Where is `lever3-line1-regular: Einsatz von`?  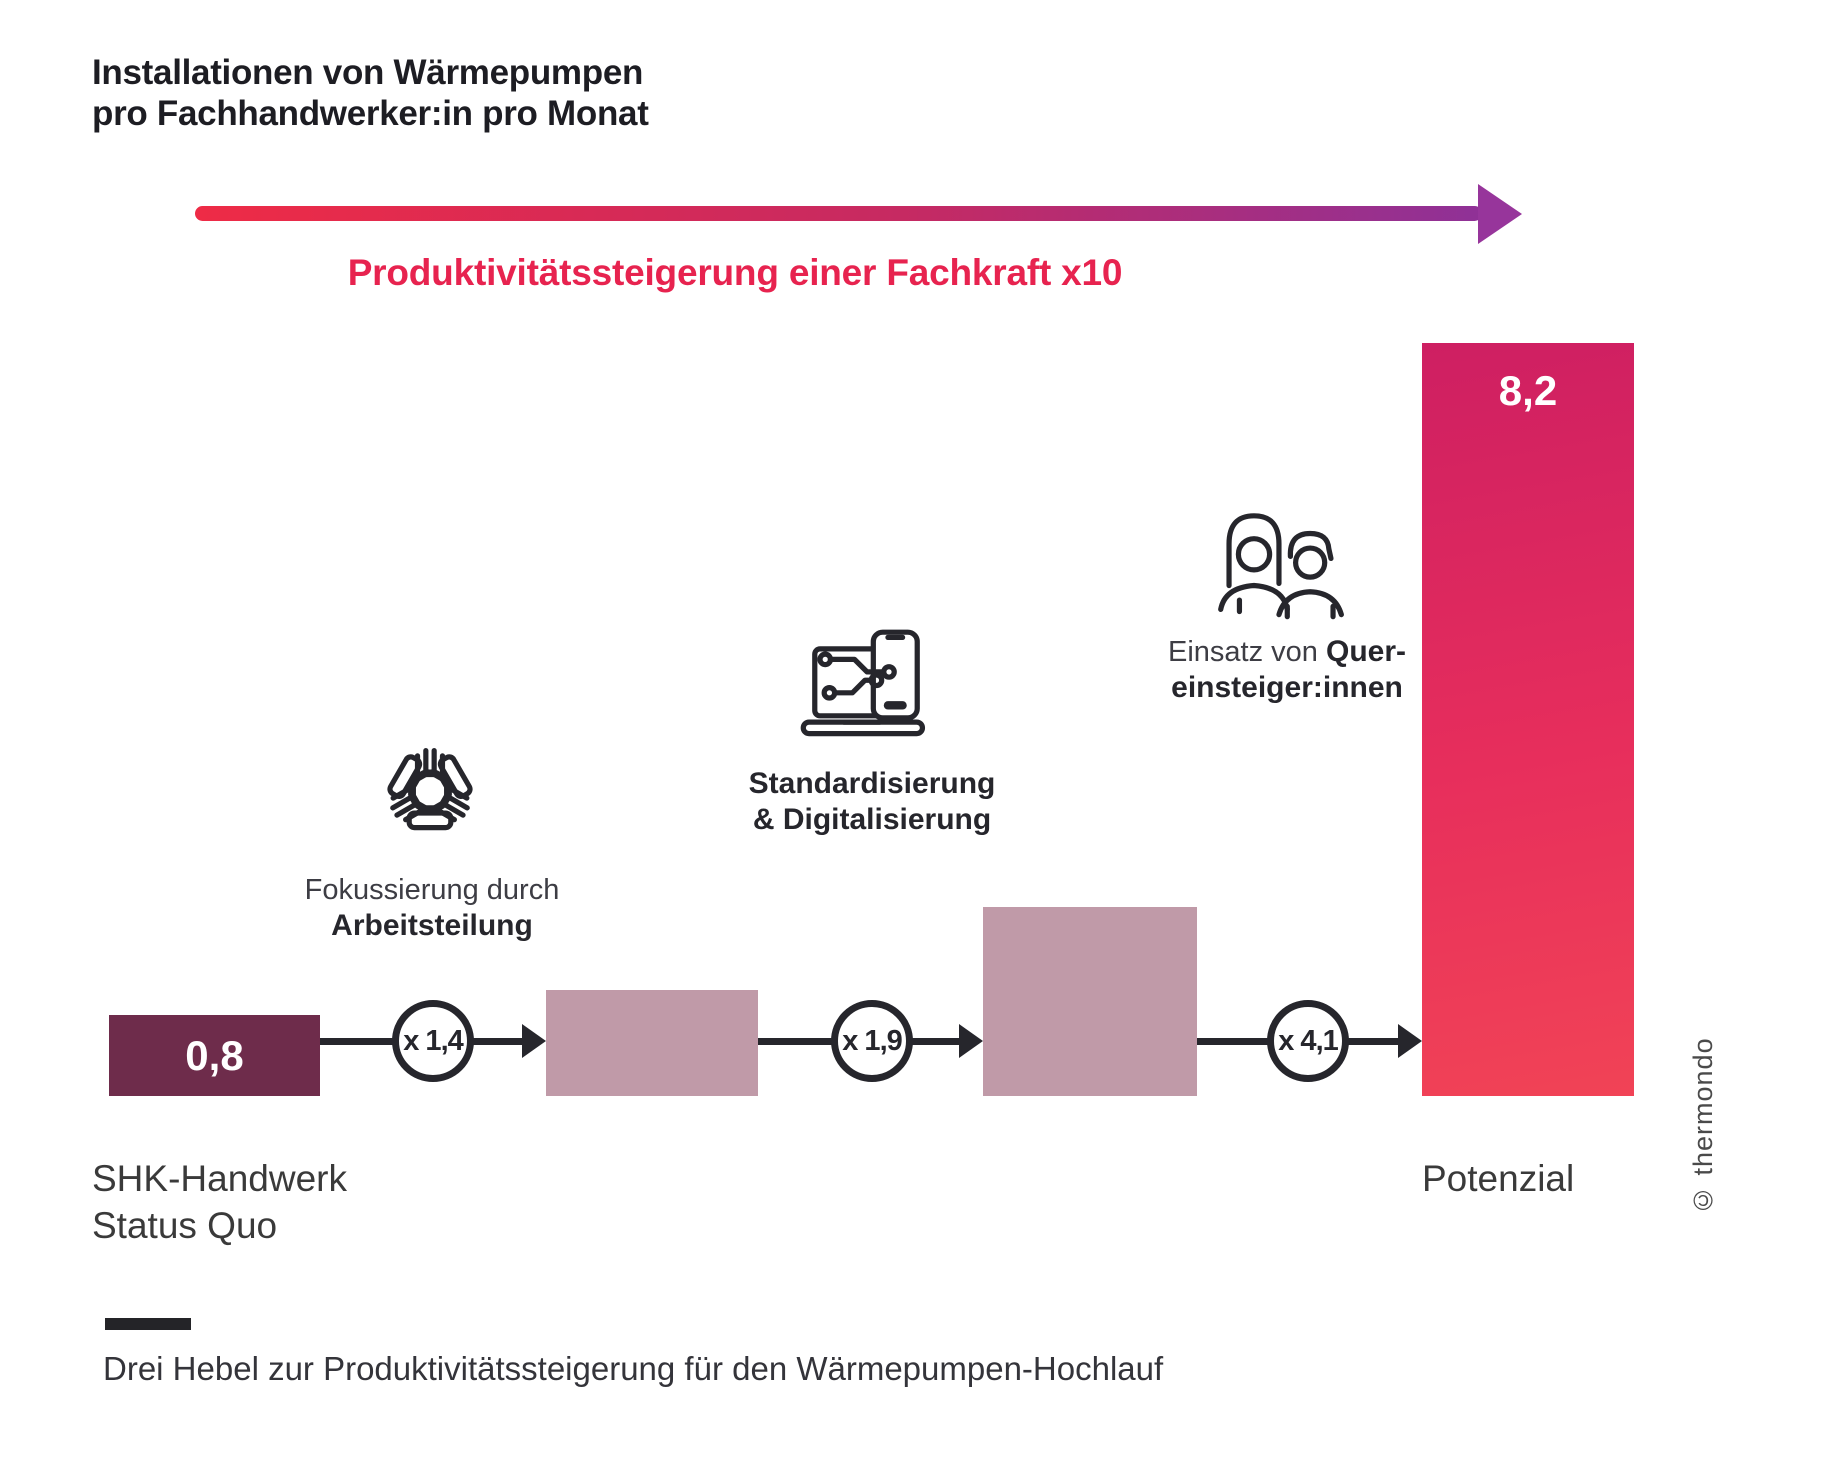 lever3-line1-regular: Einsatz von is located at coordinates (1247, 652).